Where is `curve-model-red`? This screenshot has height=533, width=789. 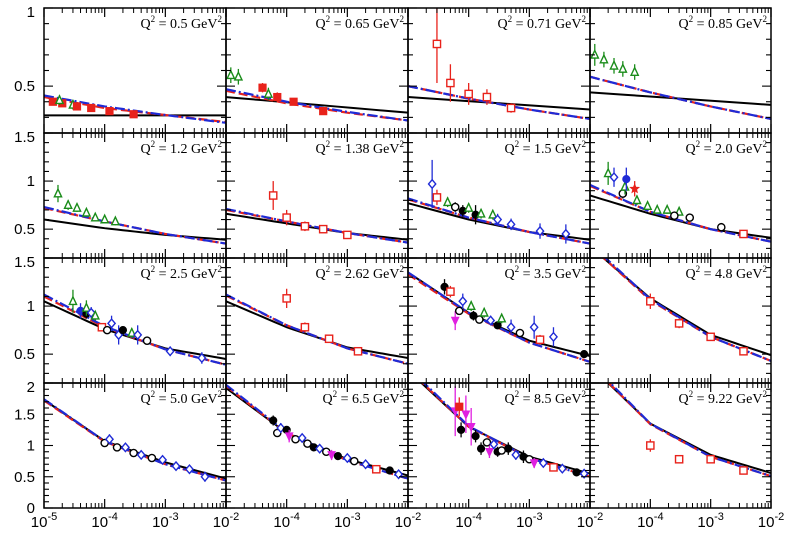 curve-model-red is located at coordinates (505, 430).